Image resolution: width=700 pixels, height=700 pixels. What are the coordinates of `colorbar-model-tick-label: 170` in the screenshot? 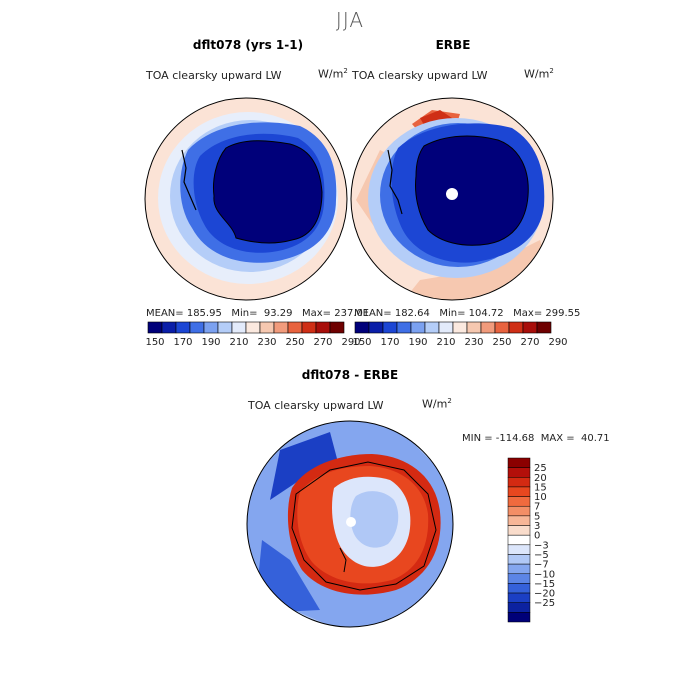 It's located at (182, 342).